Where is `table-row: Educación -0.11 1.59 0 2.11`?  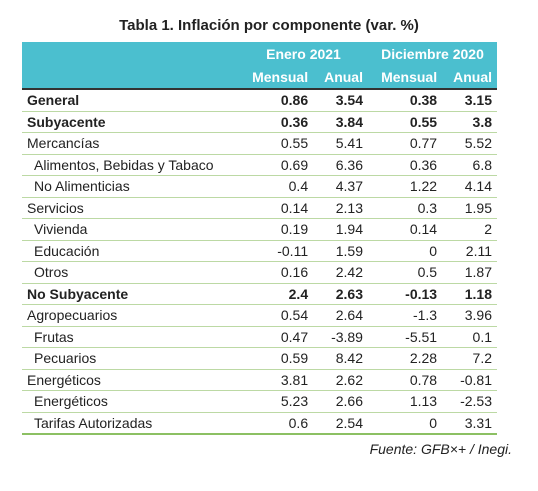 table-row: Educación -0.11 1.59 0 2.11 is located at coordinates (259, 251).